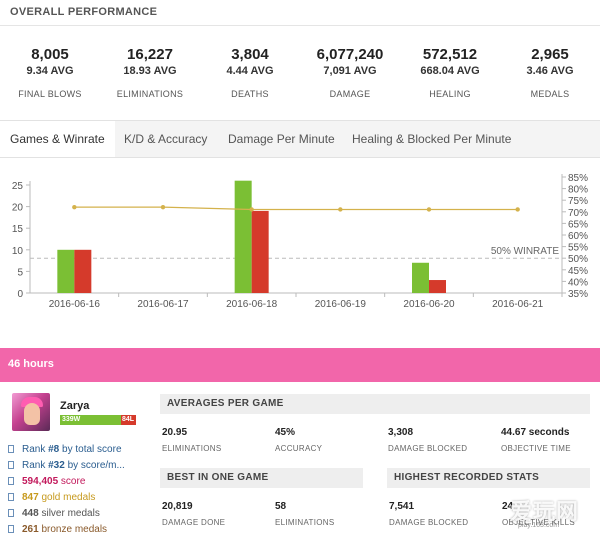  What do you see at coordinates (50, 54) in the screenshot?
I see `stat-value: 8,005` at bounding box center [50, 54].